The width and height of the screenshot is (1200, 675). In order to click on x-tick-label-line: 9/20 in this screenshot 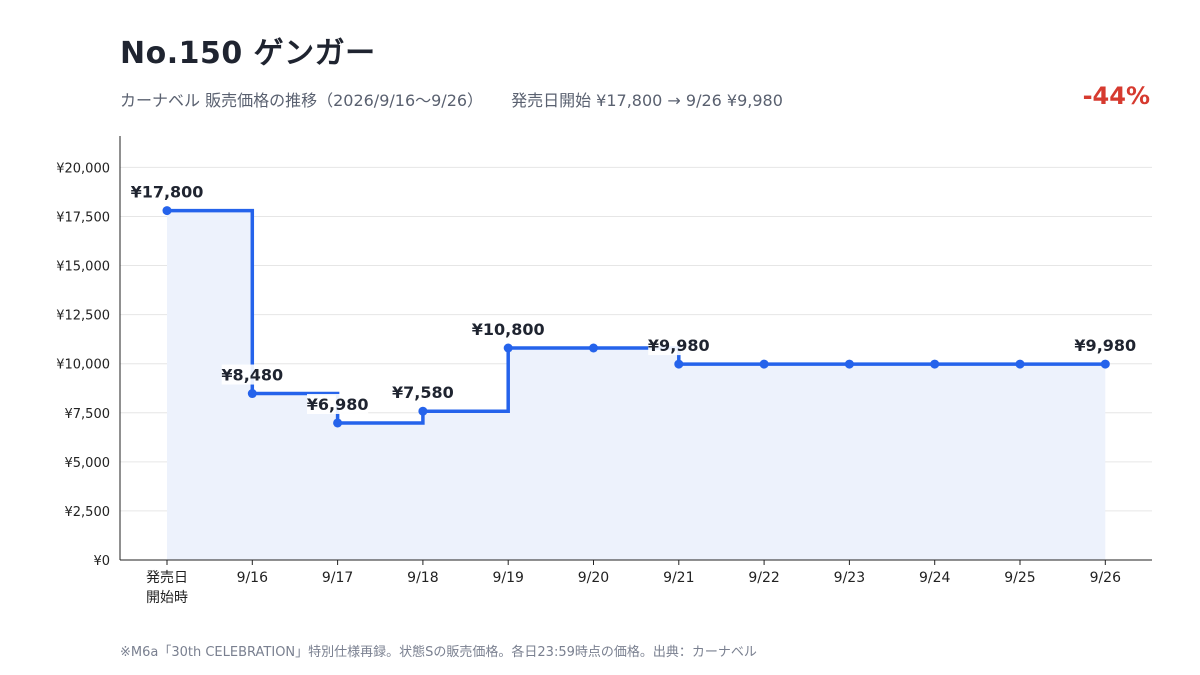, I will do `click(593, 578)`.